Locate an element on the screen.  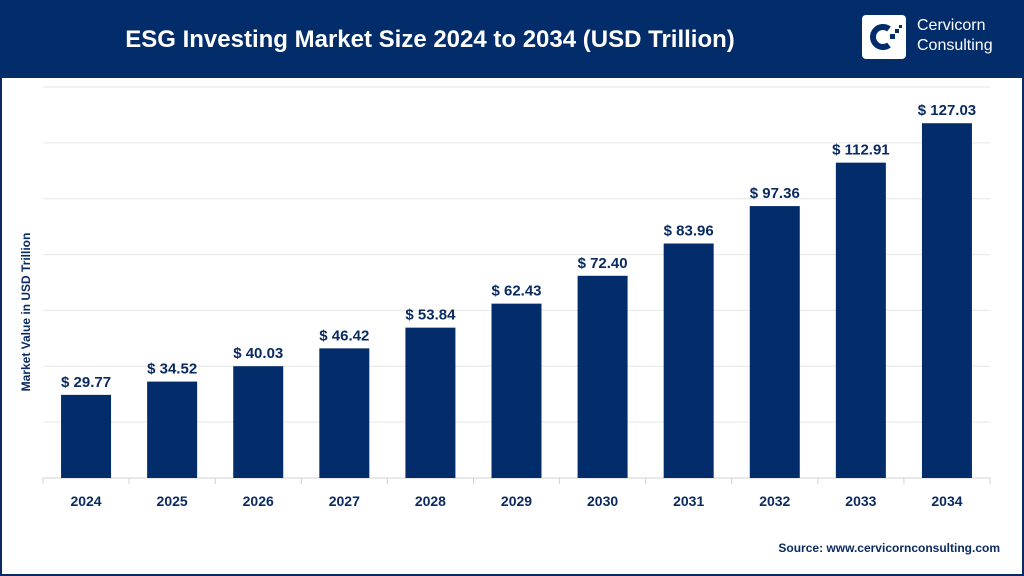
cervicorn-logo: Cervicorn Consulting is located at coordinates (937, 40).